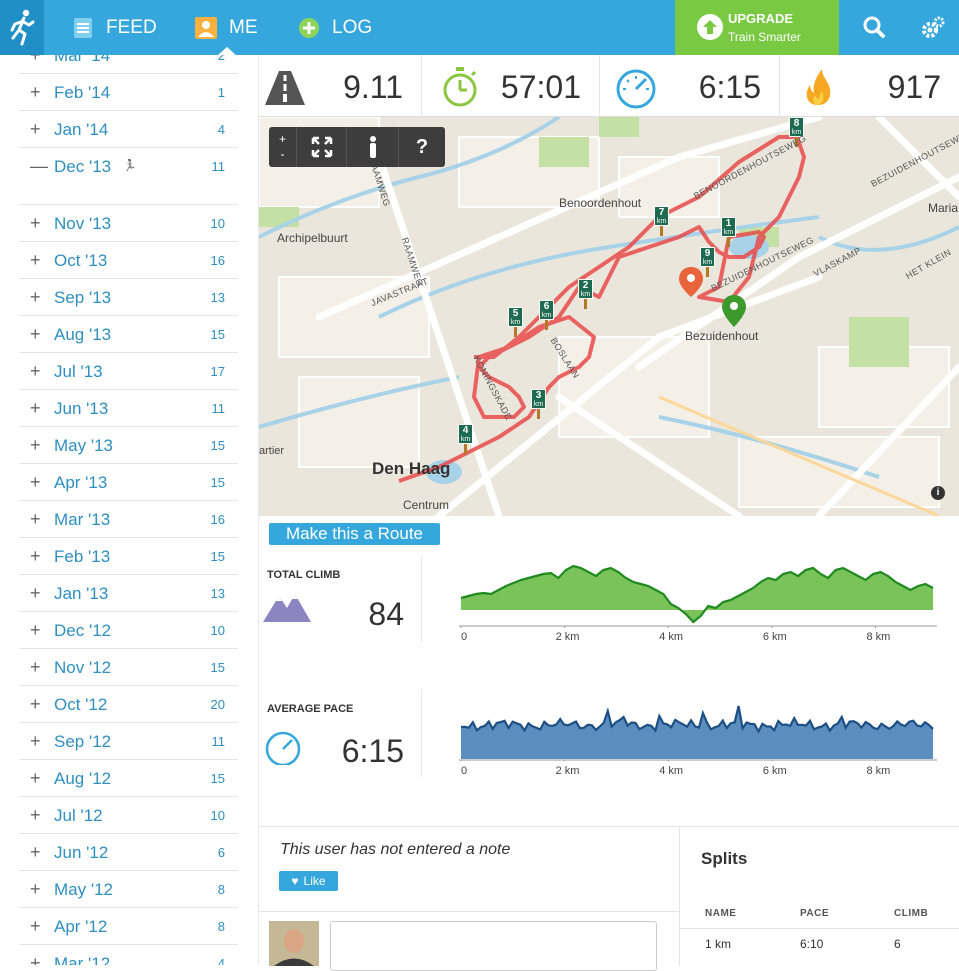 The image size is (959, 971). I want to click on sidebar-month-item: + Mar '13 16, so click(128, 519).